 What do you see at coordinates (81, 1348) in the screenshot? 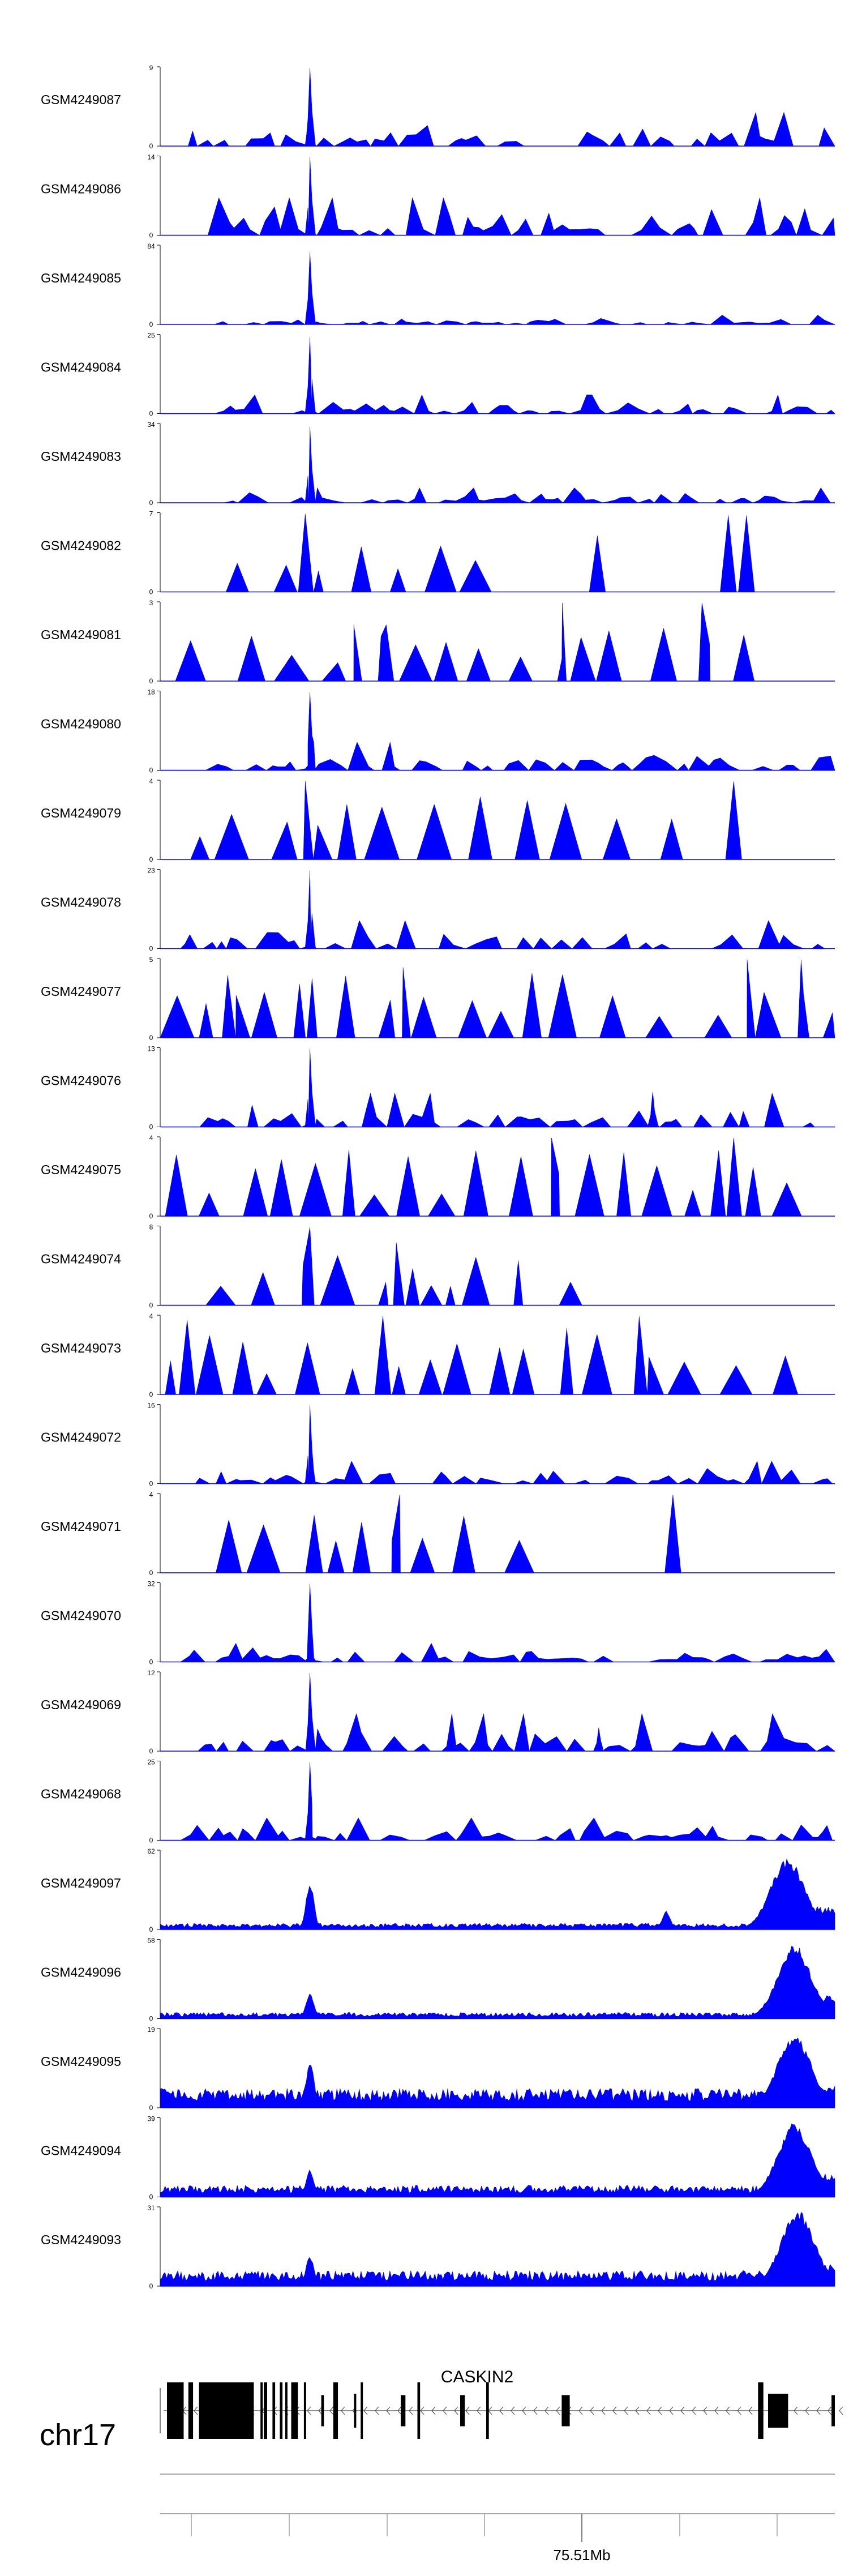
I see `track-label: GSM4249073` at bounding box center [81, 1348].